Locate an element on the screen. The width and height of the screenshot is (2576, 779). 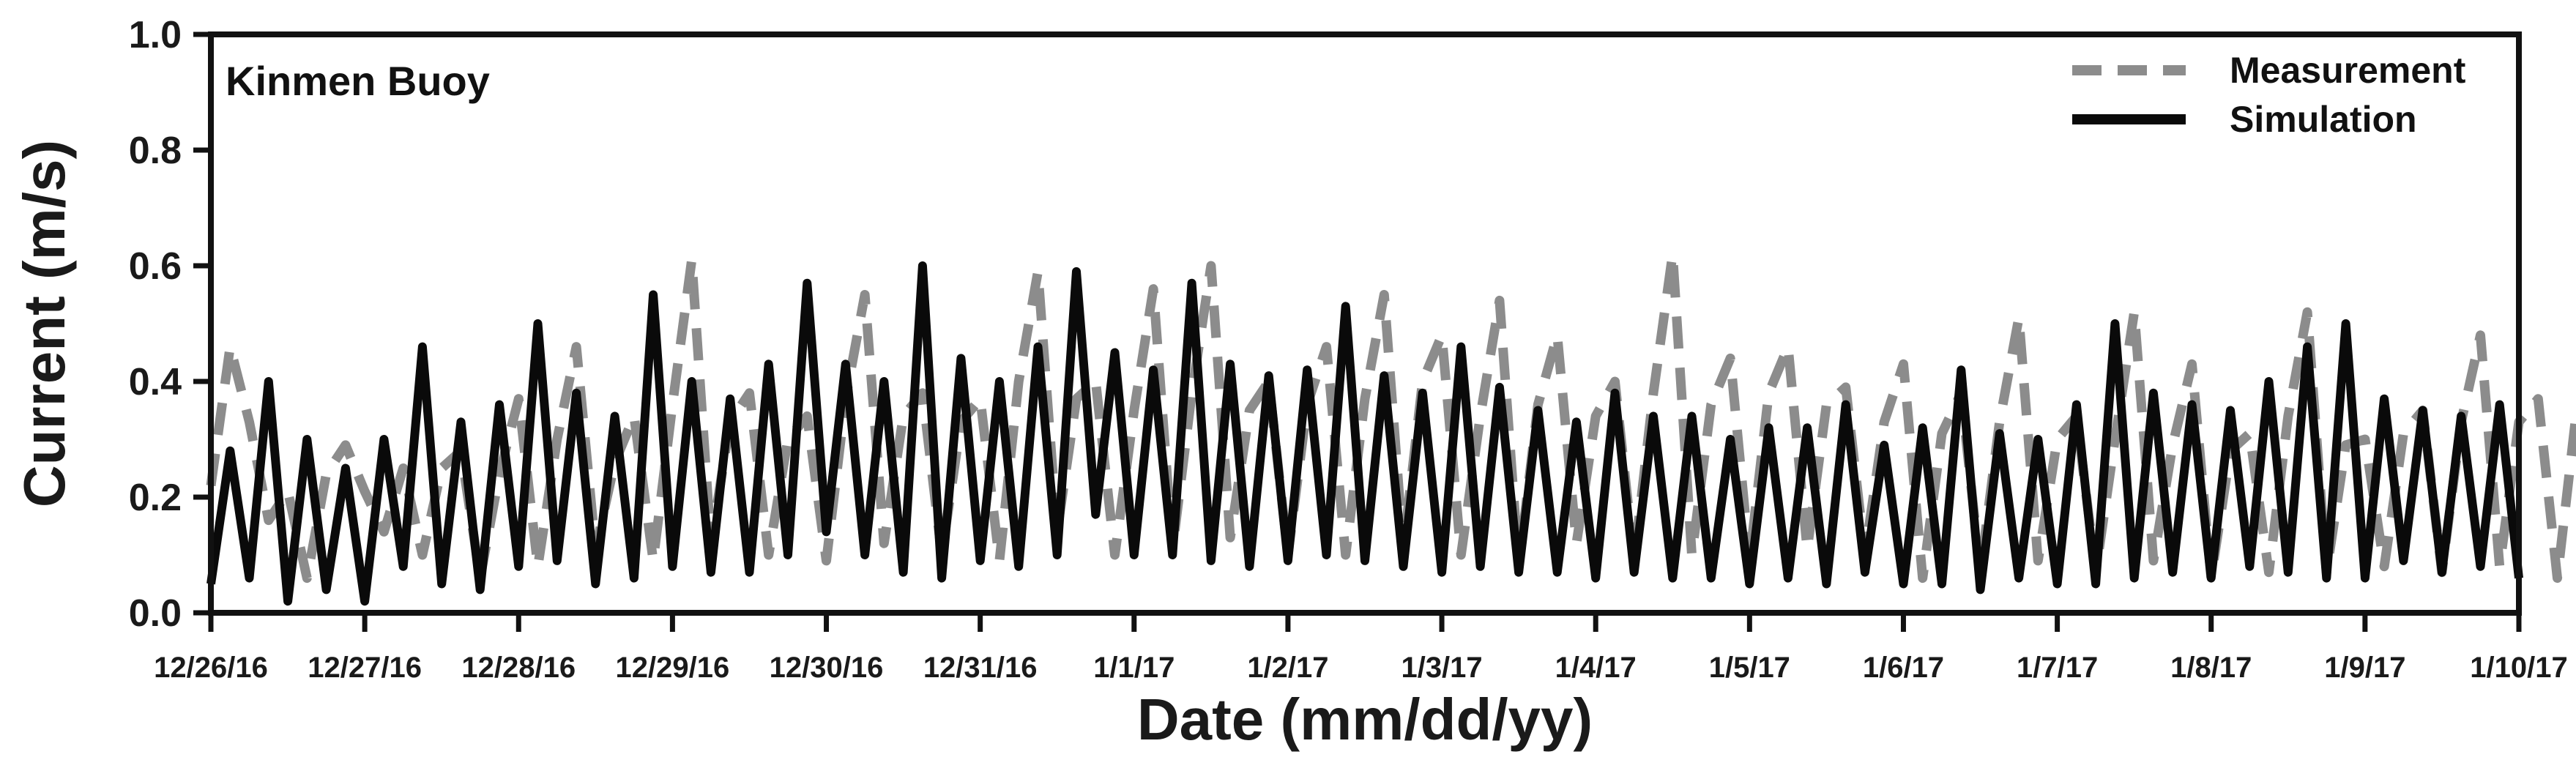
y-tick-label: 0.6 is located at coordinates (155, 266).